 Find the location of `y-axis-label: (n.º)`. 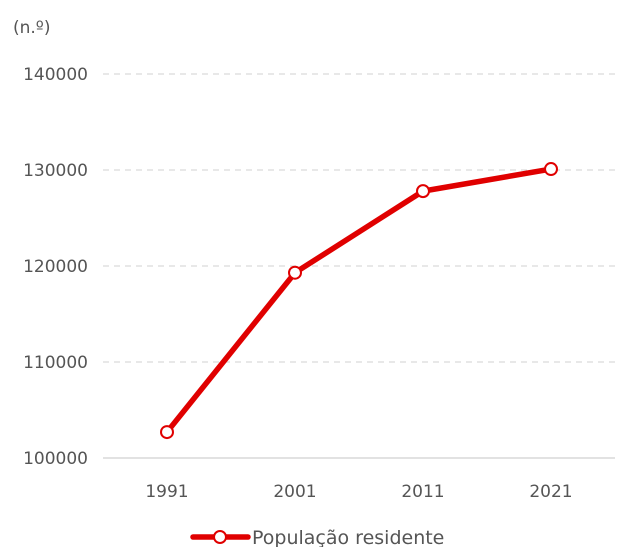

y-axis-label: (n.º) is located at coordinates (31, 28).